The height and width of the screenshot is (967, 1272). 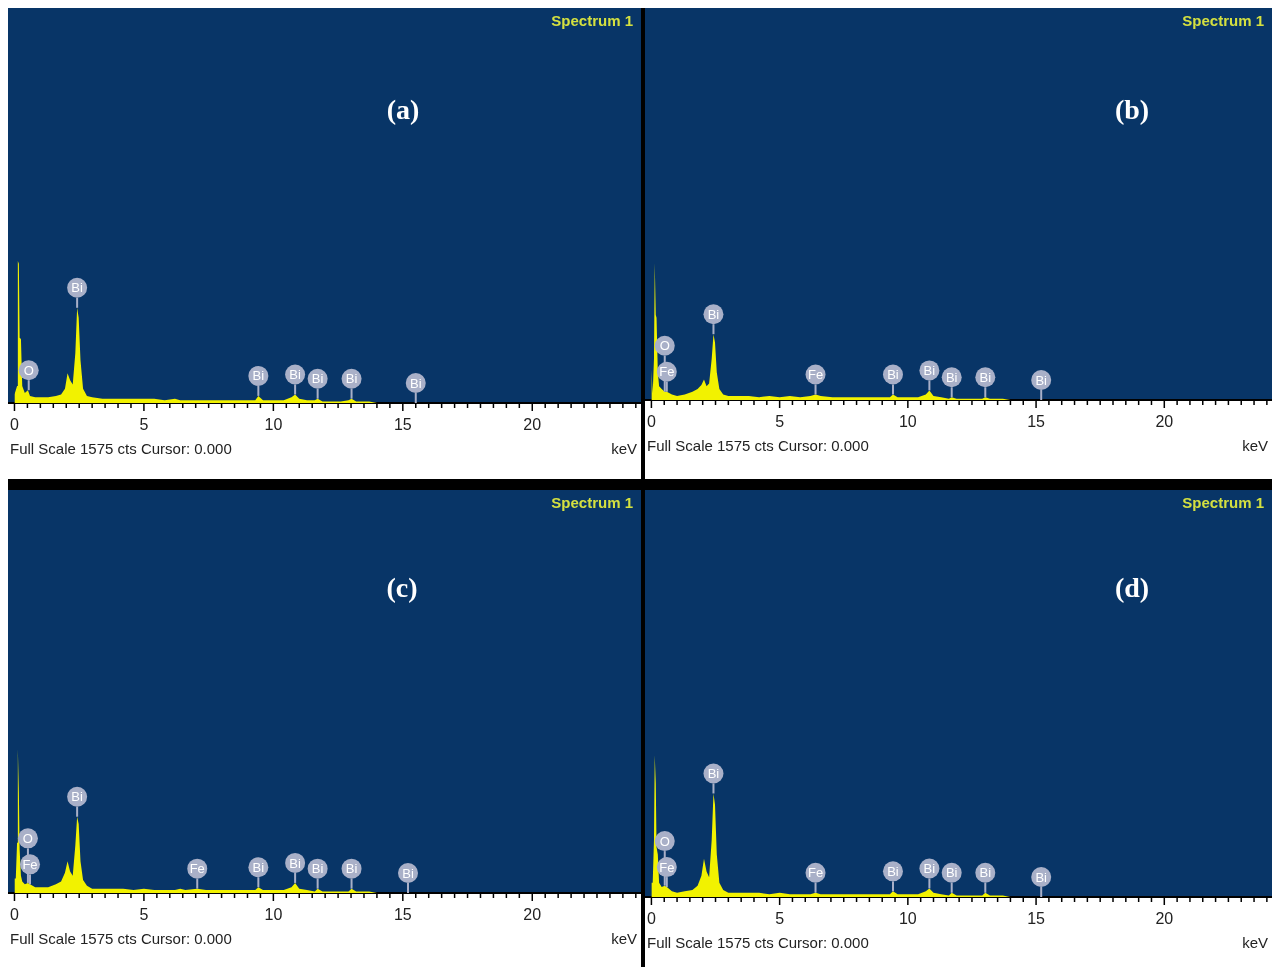 What do you see at coordinates (1132, 588) in the screenshot?
I see `chart-title: (d)` at bounding box center [1132, 588].